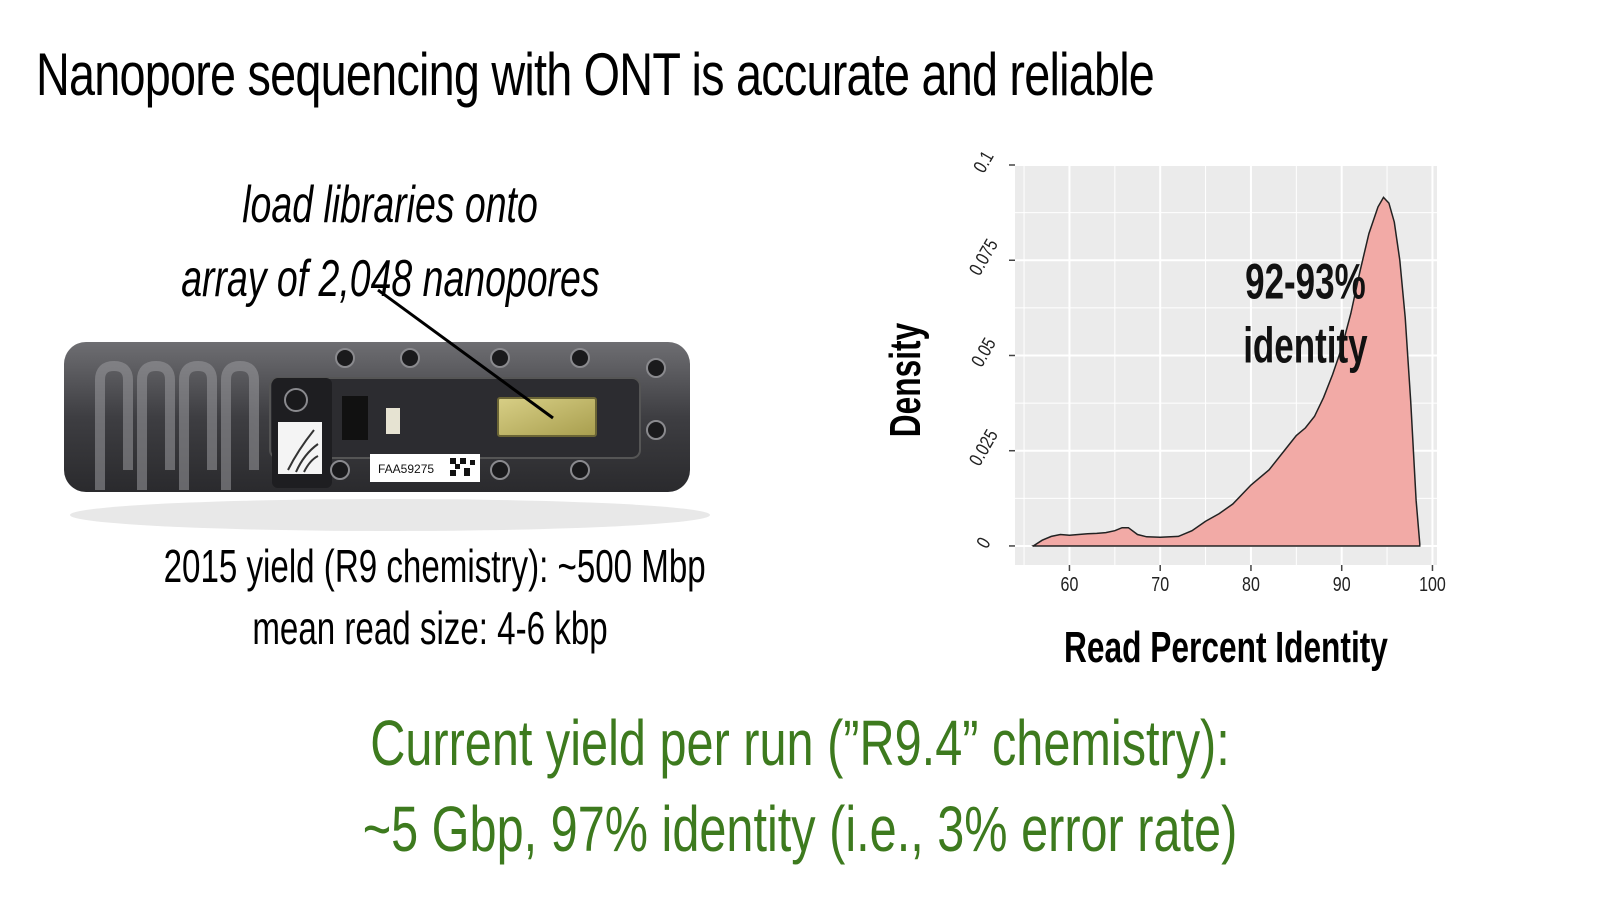  What do you see at coordinates (462, 467) in the screenshot?
I see `qr-code` at bounding box center [462, 467].